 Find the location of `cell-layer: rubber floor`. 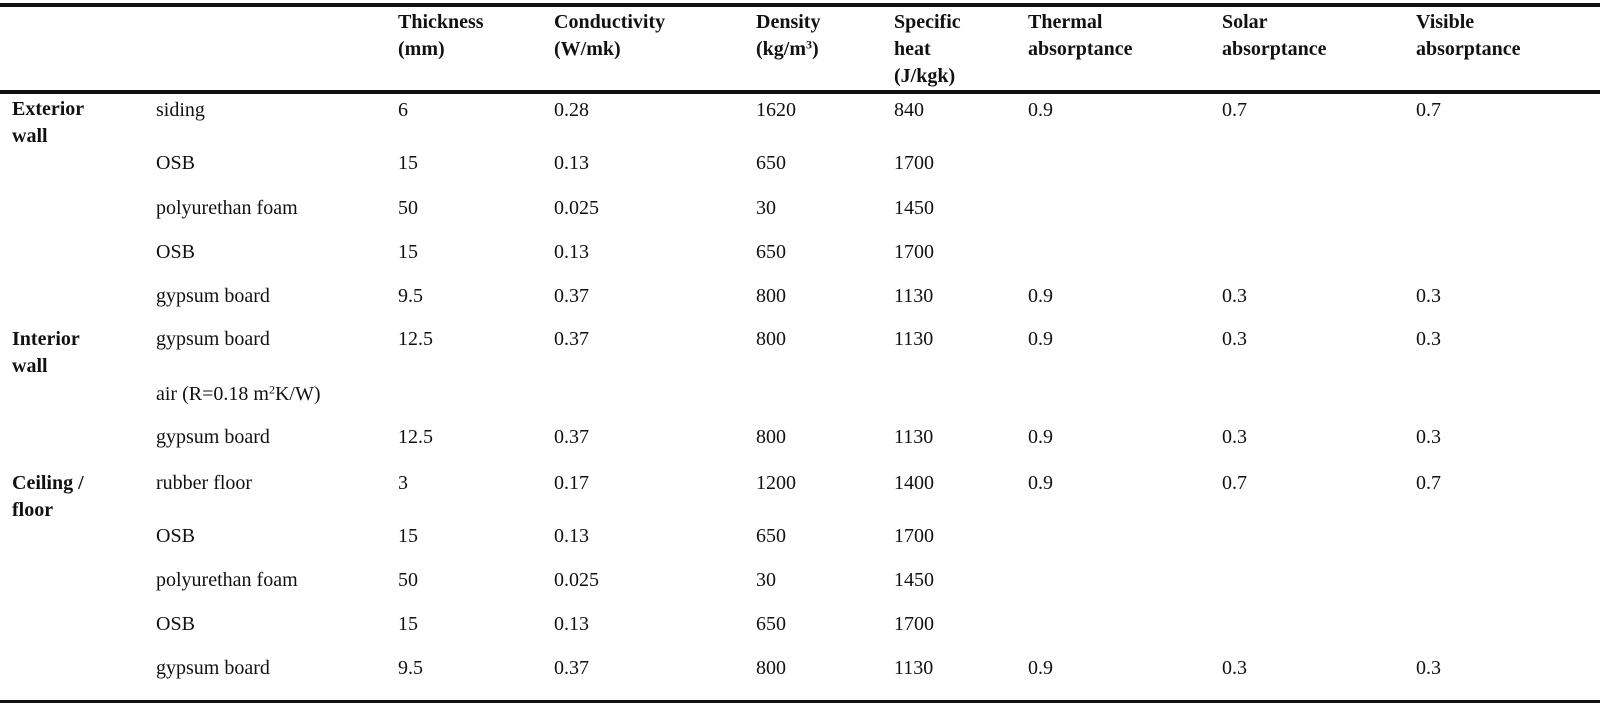

cell-layer: rubber floor is located at coordinates (204, 483).